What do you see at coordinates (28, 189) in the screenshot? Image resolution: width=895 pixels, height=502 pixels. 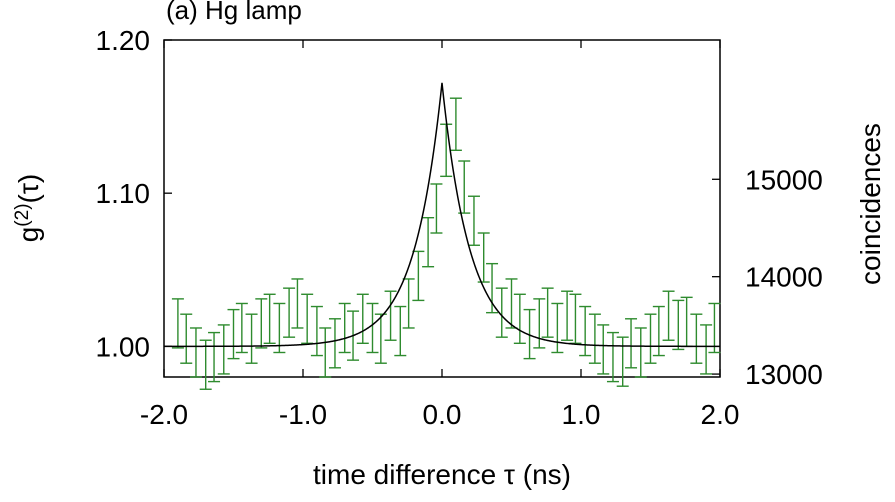 I see `y-left-axis-label-tail: (τ)` at bounding box center [28, 189].